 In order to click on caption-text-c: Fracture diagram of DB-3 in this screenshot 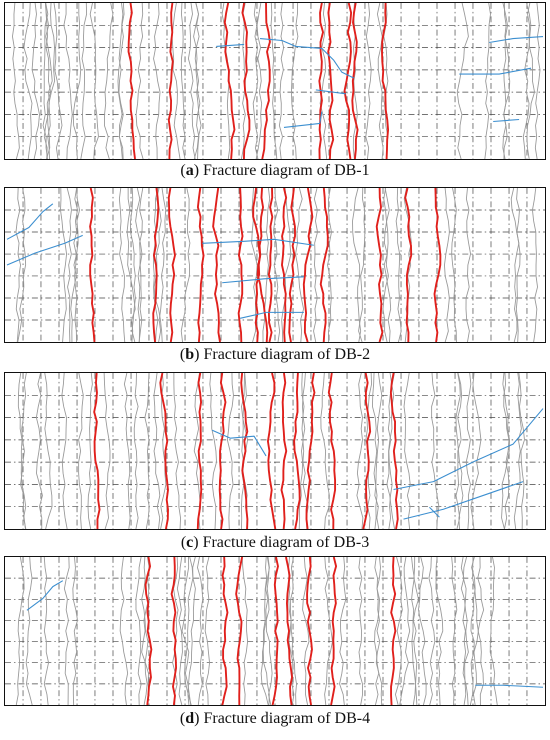, I will do `click(286, 542)`.